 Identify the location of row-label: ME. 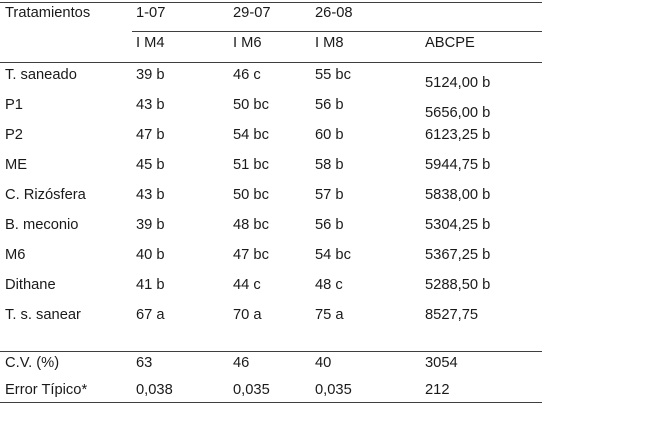
(16, 164).